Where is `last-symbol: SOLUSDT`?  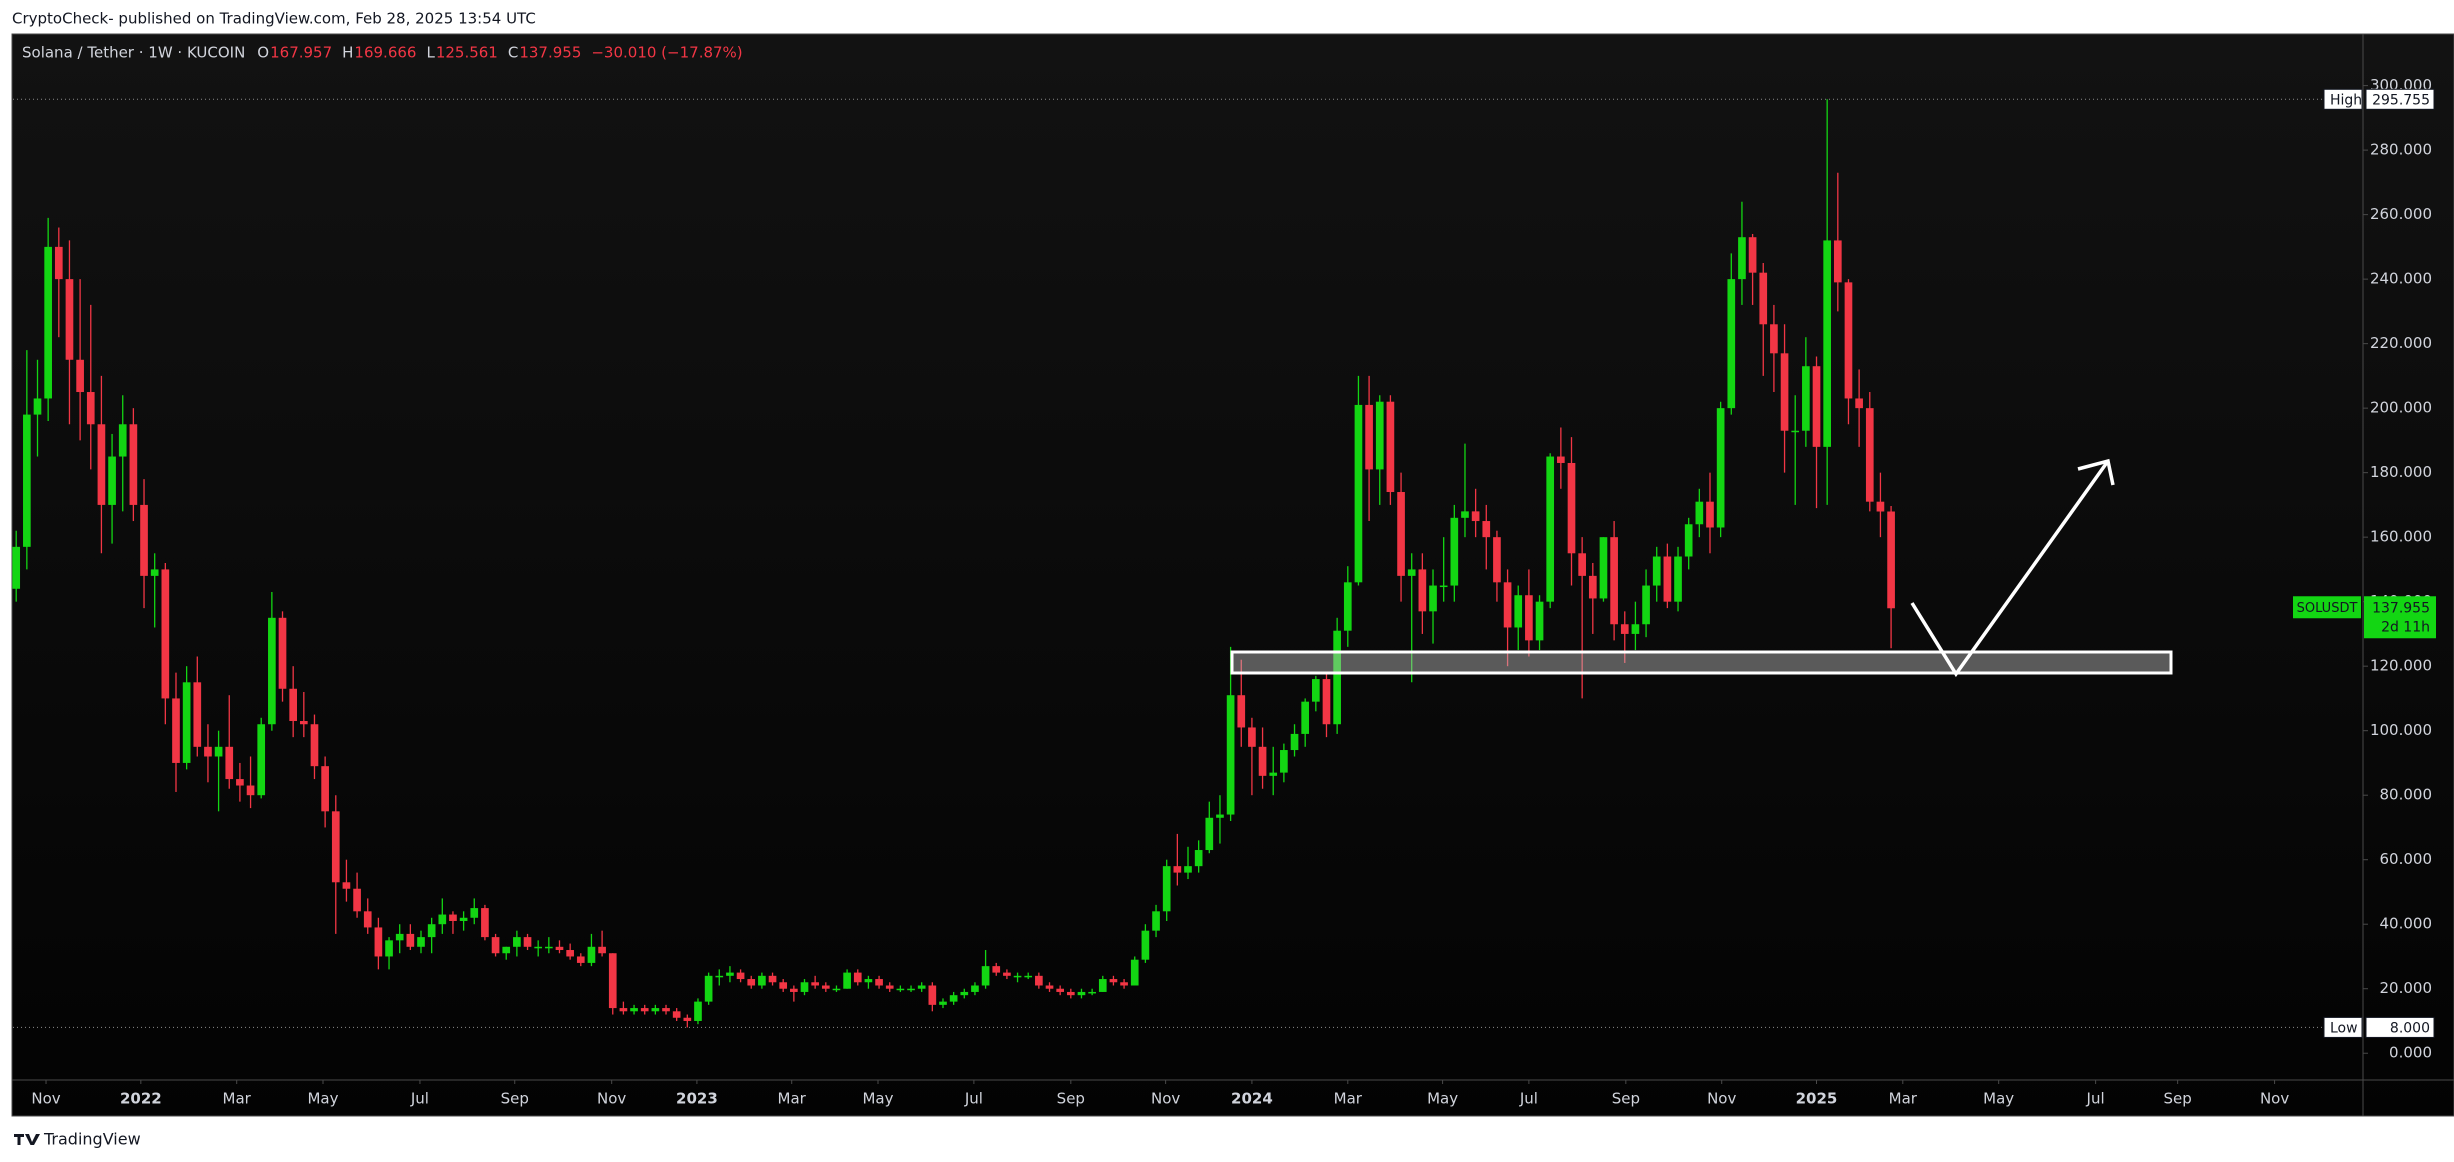
last-symbol: SOLUSDT is located at coordinates (2327, 608).